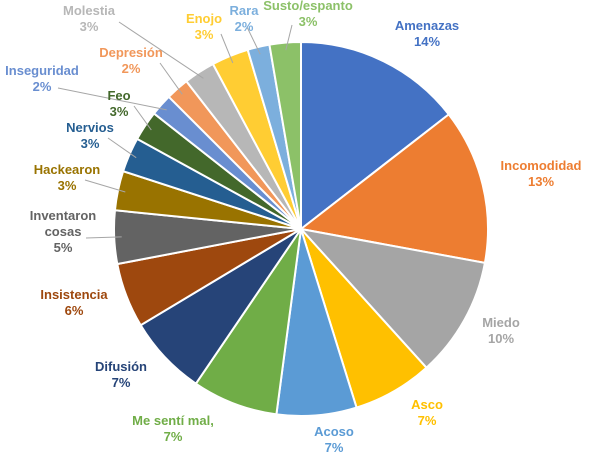  What do you see at coordinates (42, 70) in the screenshot?
I see `data-label-name: Inseguridad` at bounding box center [42, 70].